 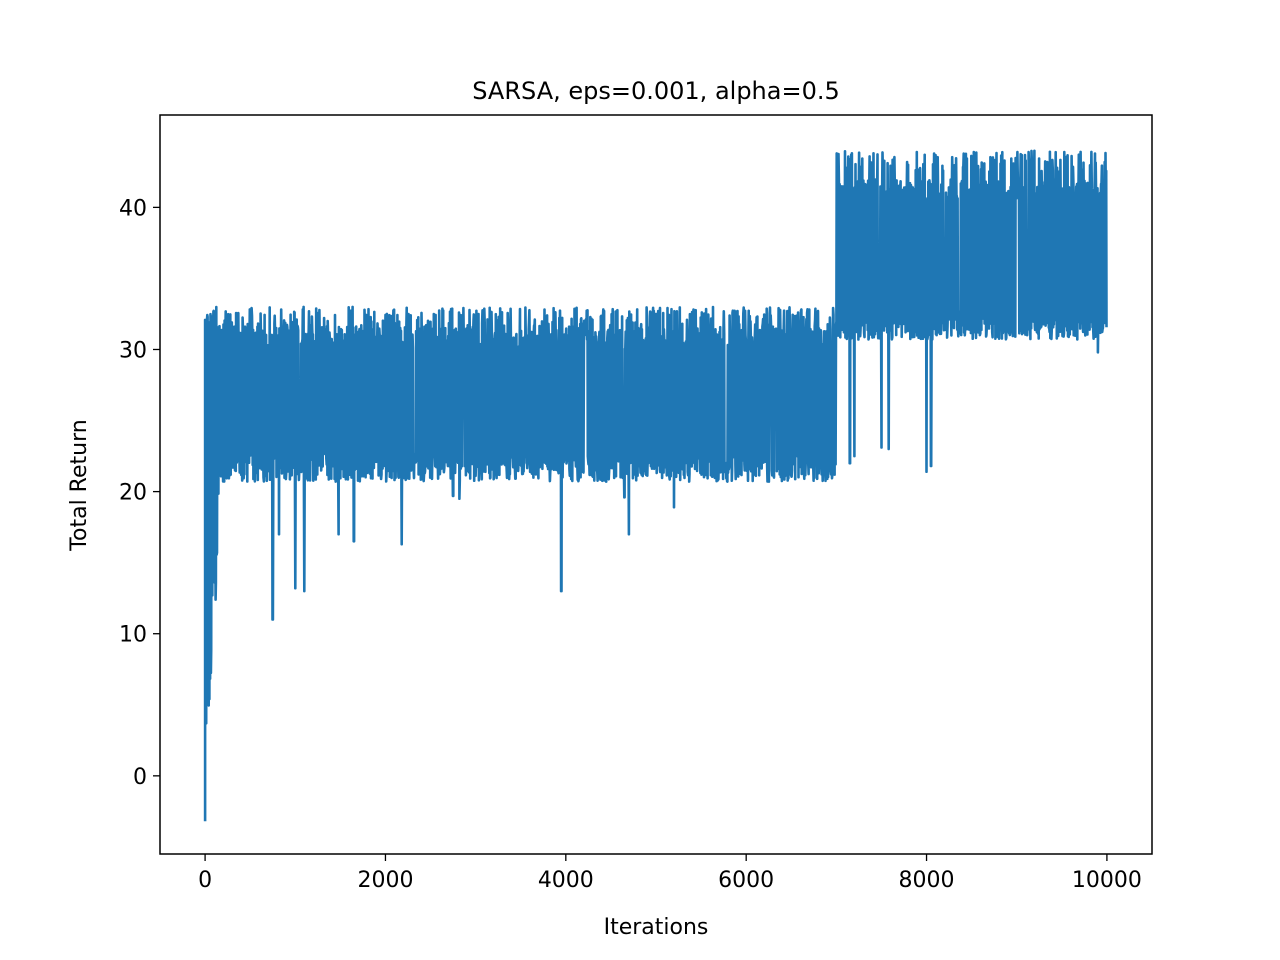 What do you see at coordinates (656, 927) in the screenshot?
I see `x-axis-label: Iterations` at bounding box center [656, 927].